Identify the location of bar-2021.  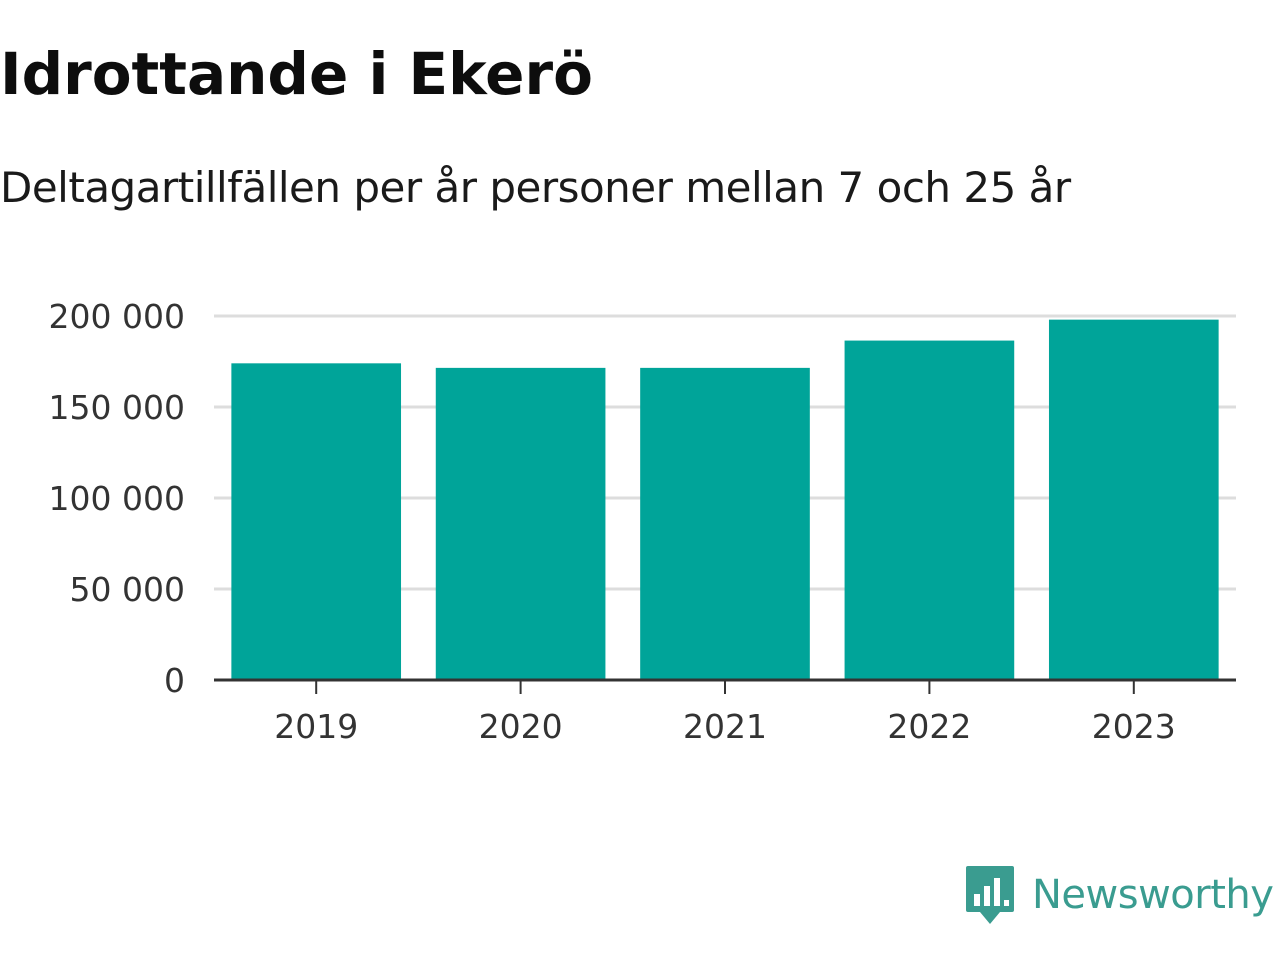
(725, 523).